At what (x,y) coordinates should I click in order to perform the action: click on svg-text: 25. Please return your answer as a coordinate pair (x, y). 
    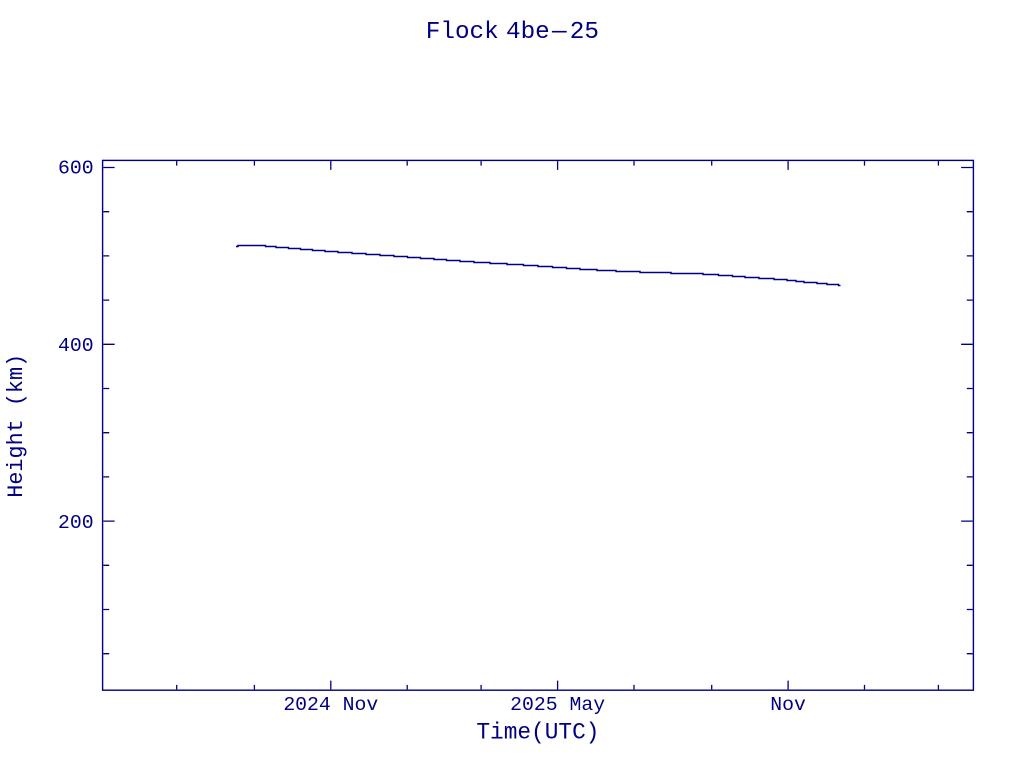
    Looking at the image, I should click on (584, 32).